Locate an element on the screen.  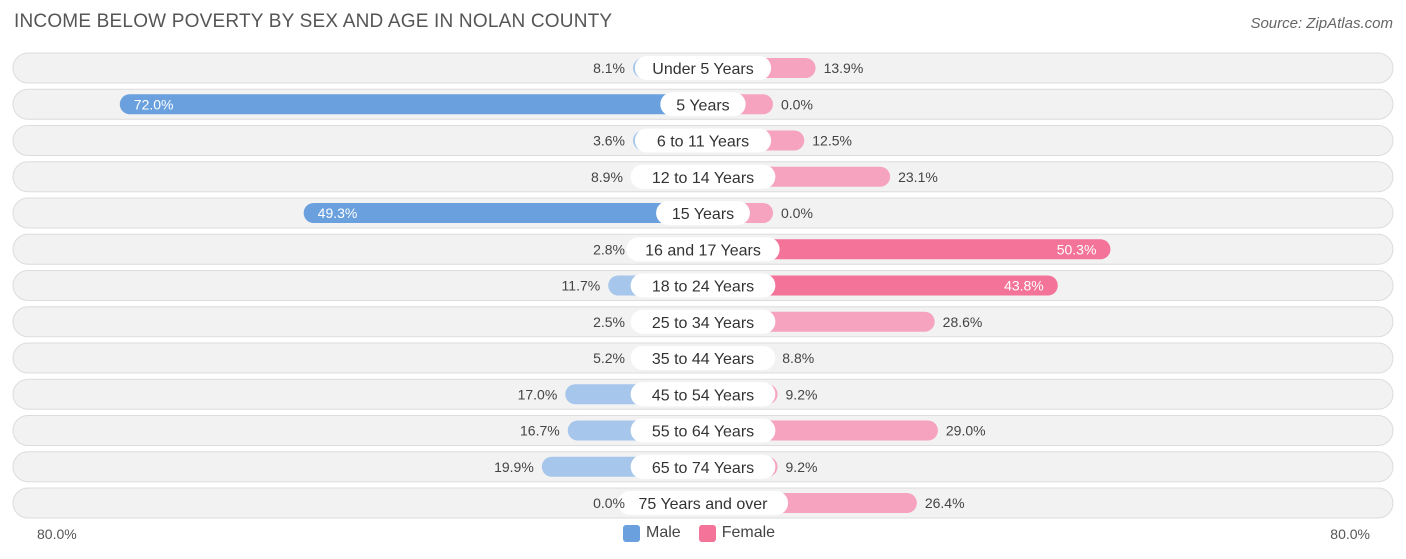
category-label: 35 to 44 Years is located at coordinates (703, 359).